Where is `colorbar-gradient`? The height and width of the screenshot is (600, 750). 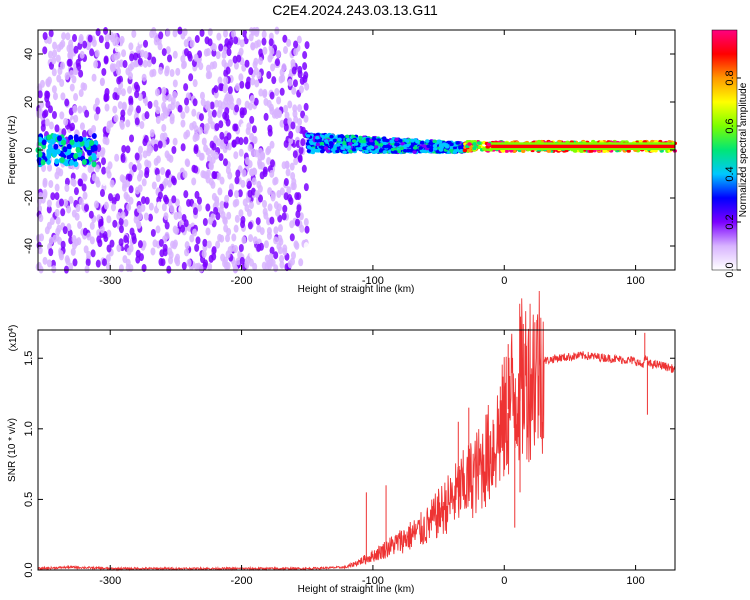 colorbar-gradient is located at coordinates (724, 150).